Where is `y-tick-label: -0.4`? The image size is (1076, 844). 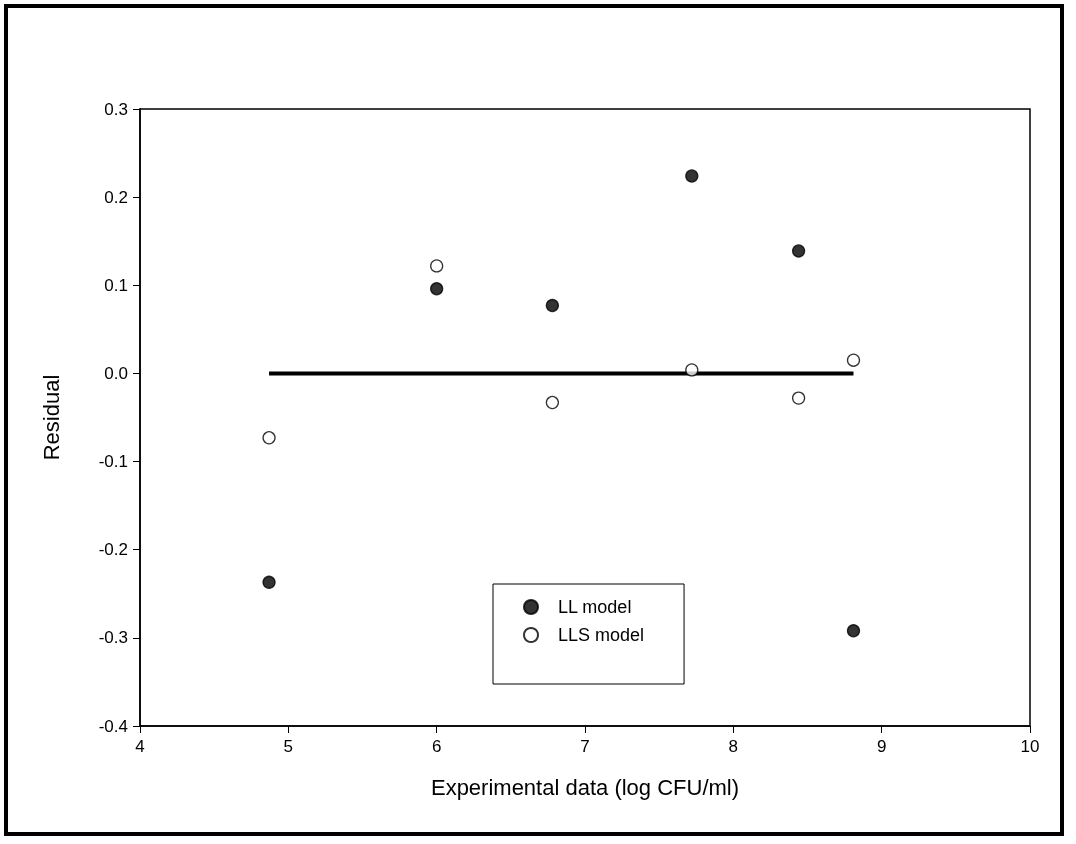
y-tick-label: -0.4 is located at coordinates (113, 726).